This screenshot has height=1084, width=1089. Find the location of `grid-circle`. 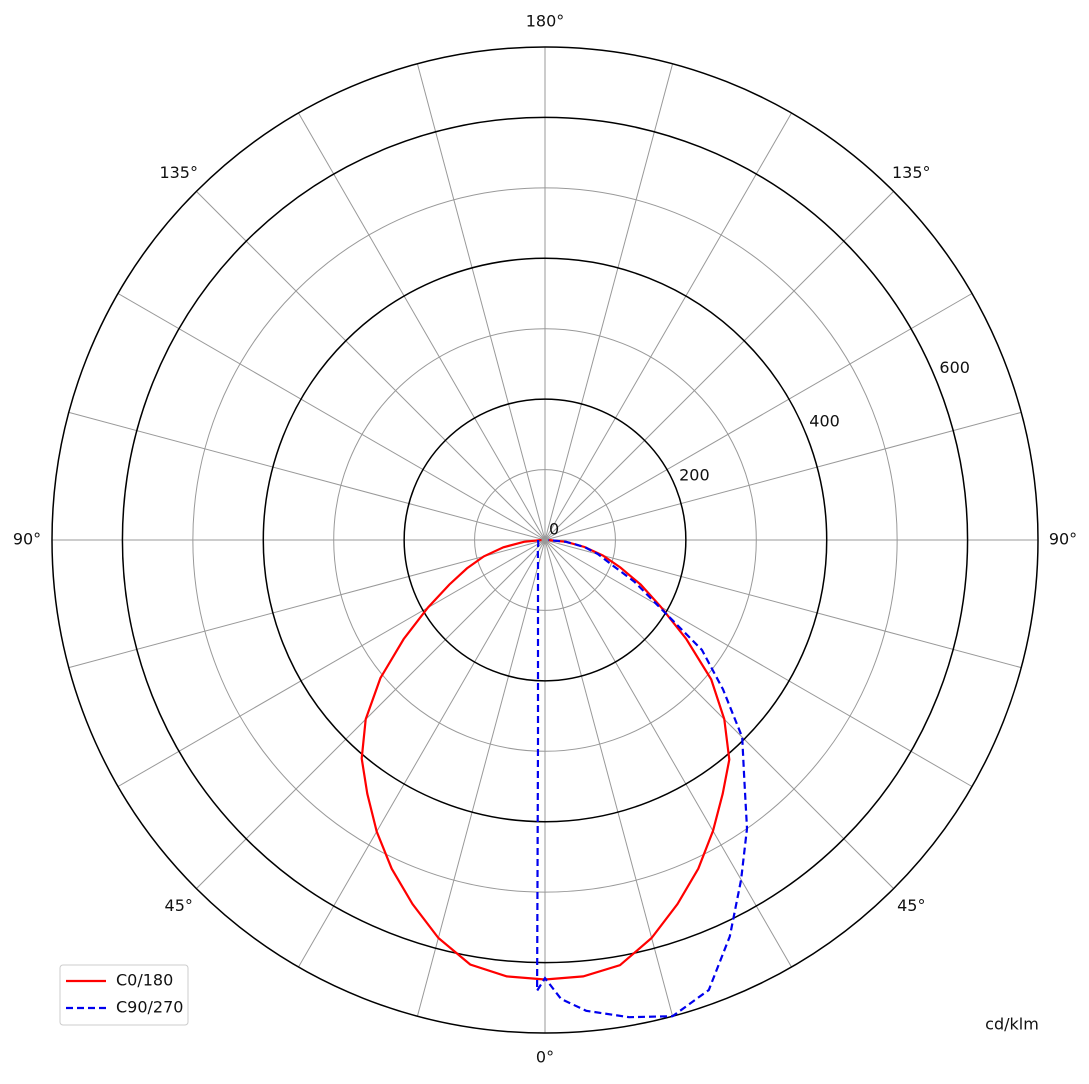

grid-circle is located at coordinates (545, 540).